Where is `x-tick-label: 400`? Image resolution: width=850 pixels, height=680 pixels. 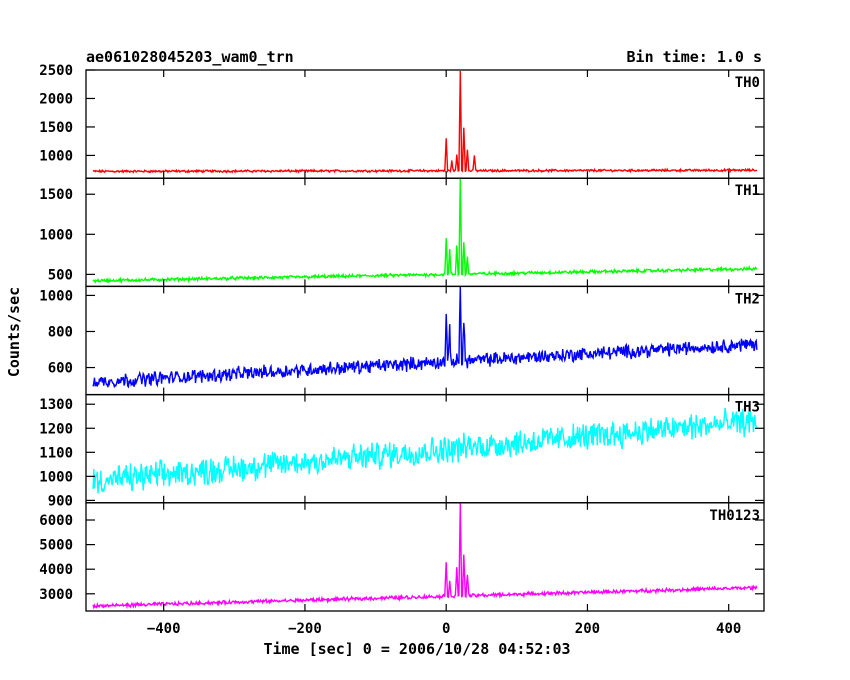 x-tick-label: 400 is located at coordinates (728, 629).